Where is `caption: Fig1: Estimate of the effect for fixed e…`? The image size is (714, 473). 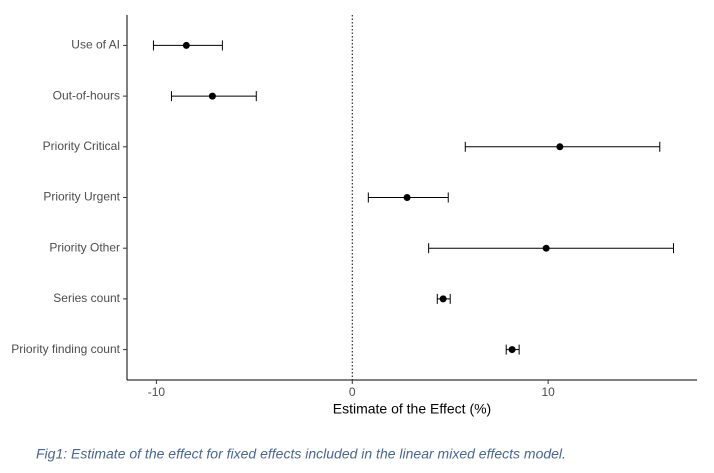
caption: Fig1: Estimate of the effect for fixed e… is located at coordinates (301, 454).